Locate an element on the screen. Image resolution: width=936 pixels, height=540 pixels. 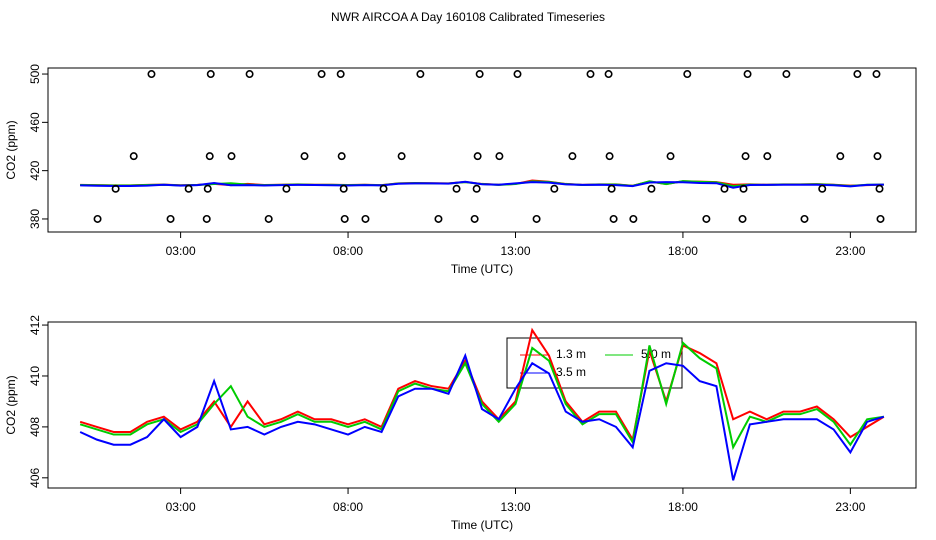
y-tick-label: 408 is located at coordinates (35, 427).